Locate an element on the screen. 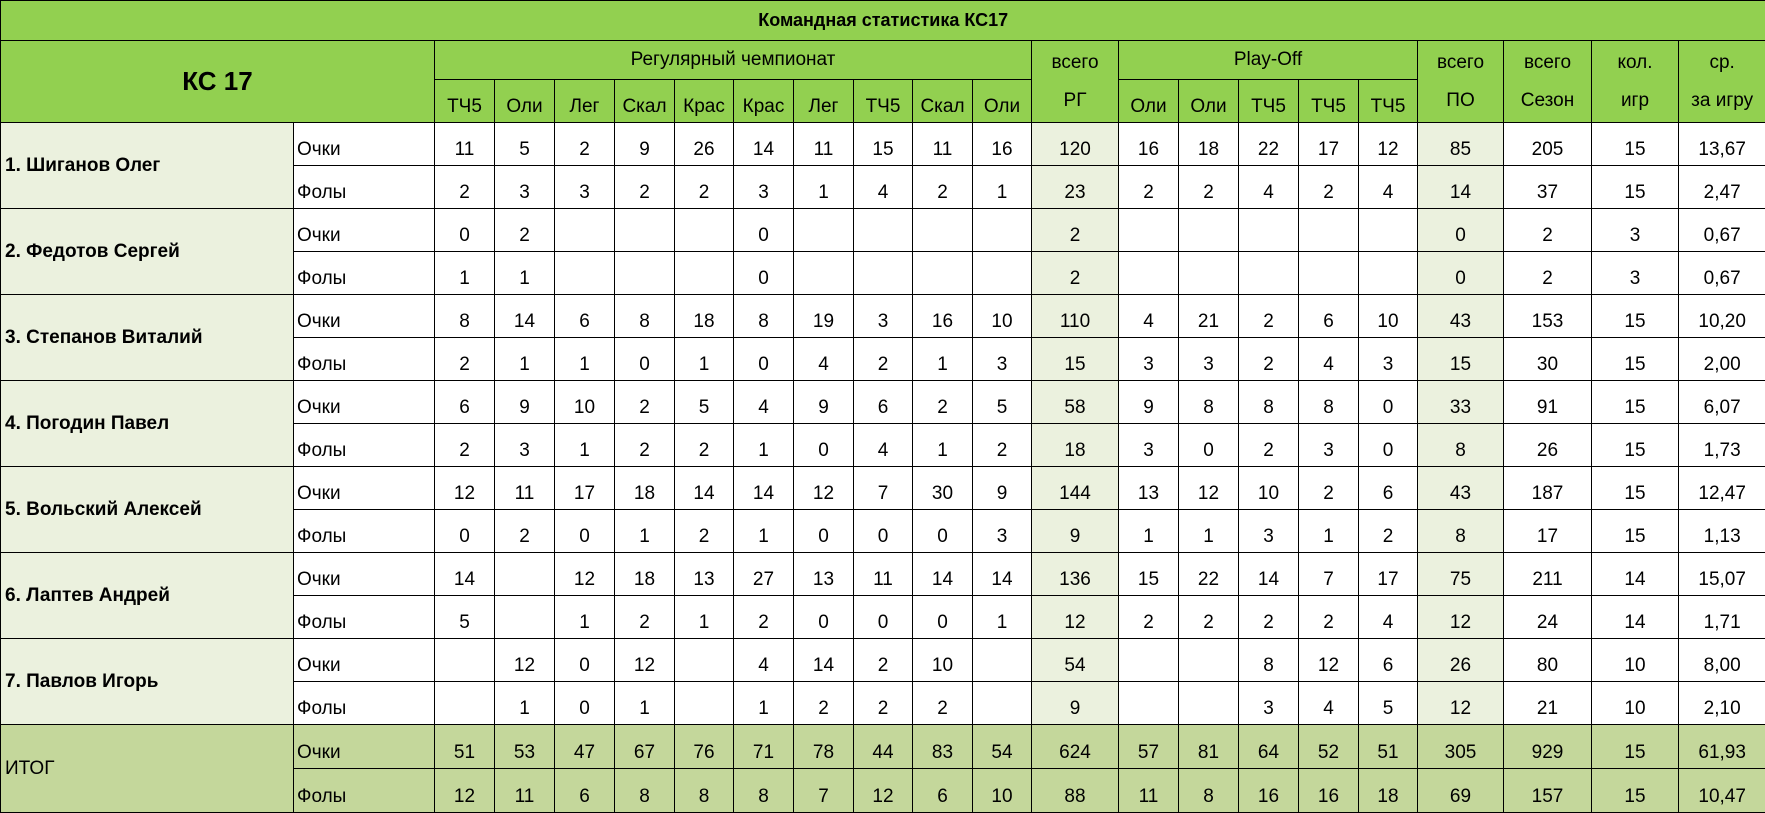  summary-header: кол.игр is located at coordinates (1635, 82).